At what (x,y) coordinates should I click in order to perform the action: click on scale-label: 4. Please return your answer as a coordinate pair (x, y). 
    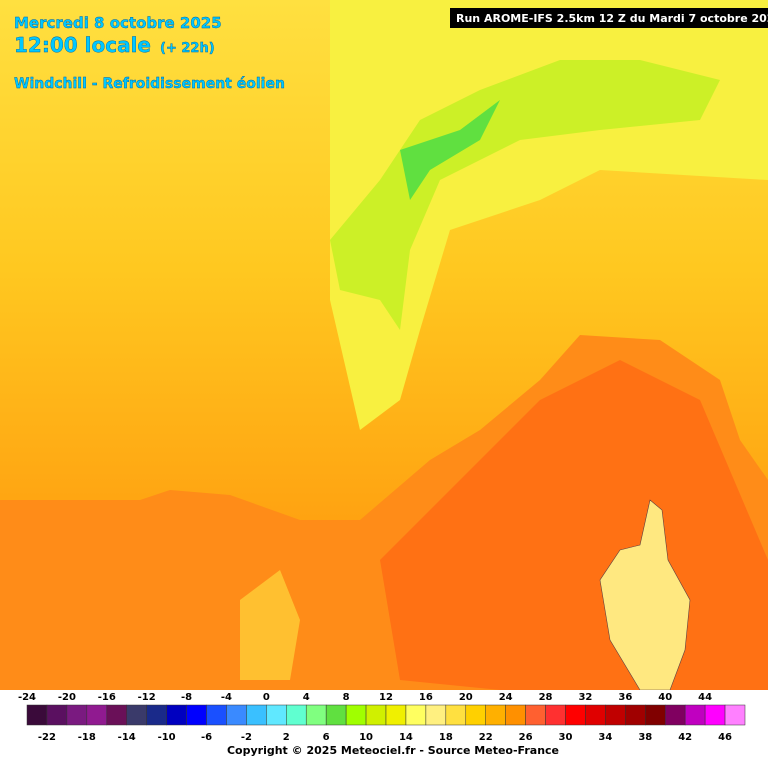
    Looking at the image, I should click on (306, 697).